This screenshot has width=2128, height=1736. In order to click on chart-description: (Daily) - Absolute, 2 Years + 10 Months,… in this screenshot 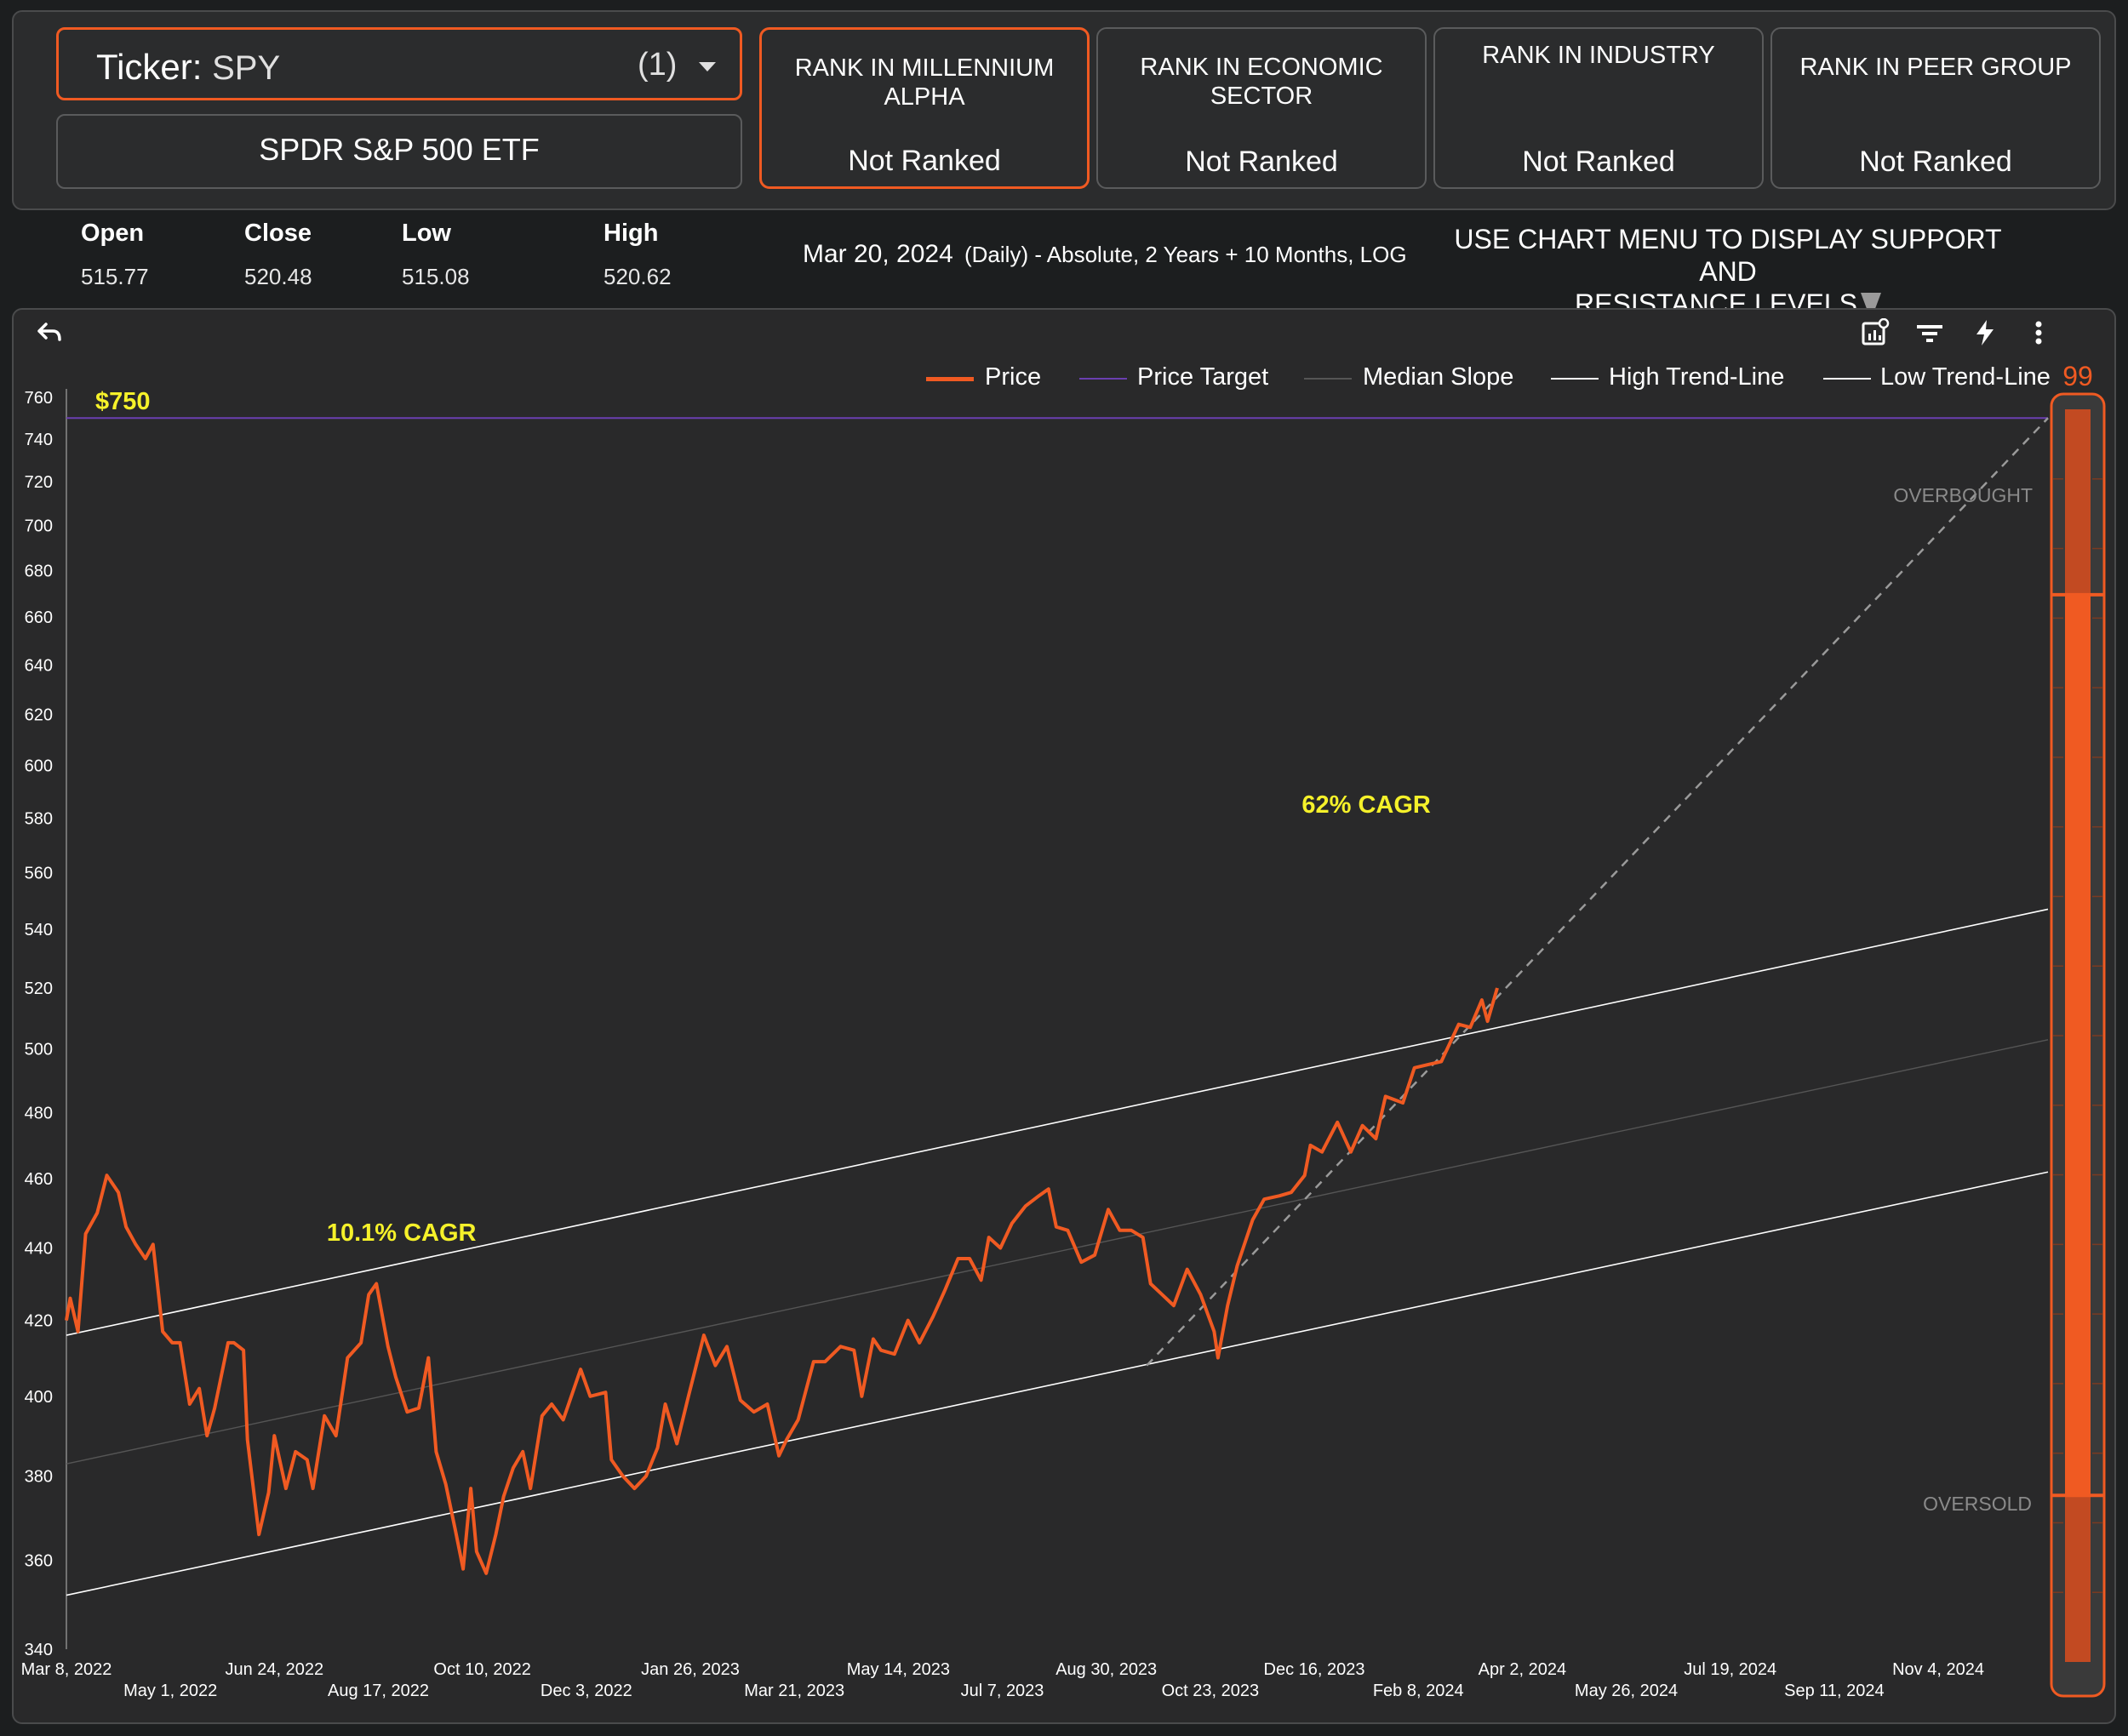, I will do `click(1185, 254)`.